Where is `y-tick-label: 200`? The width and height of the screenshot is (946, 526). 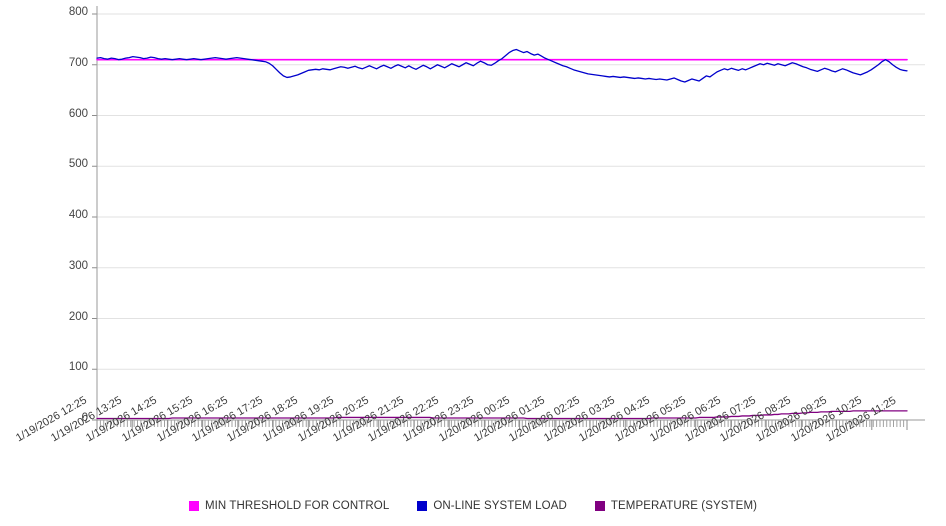
y-tick-label: 200 is located at coordinates (78, 316).